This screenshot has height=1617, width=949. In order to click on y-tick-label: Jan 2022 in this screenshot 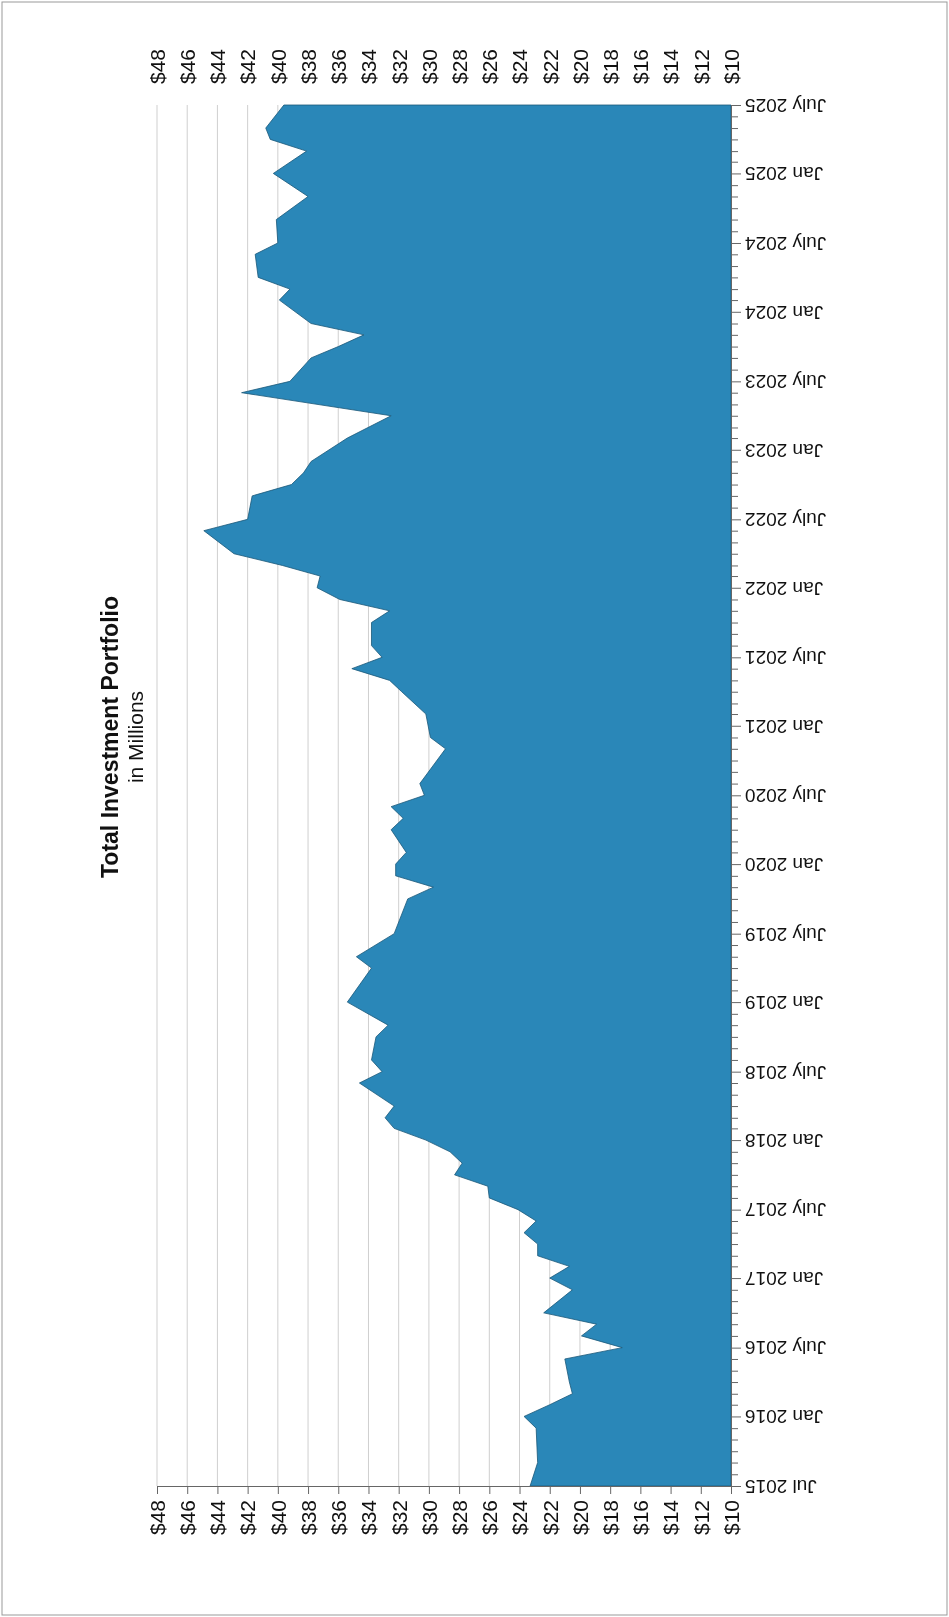, I will do `click(784, 588)`.